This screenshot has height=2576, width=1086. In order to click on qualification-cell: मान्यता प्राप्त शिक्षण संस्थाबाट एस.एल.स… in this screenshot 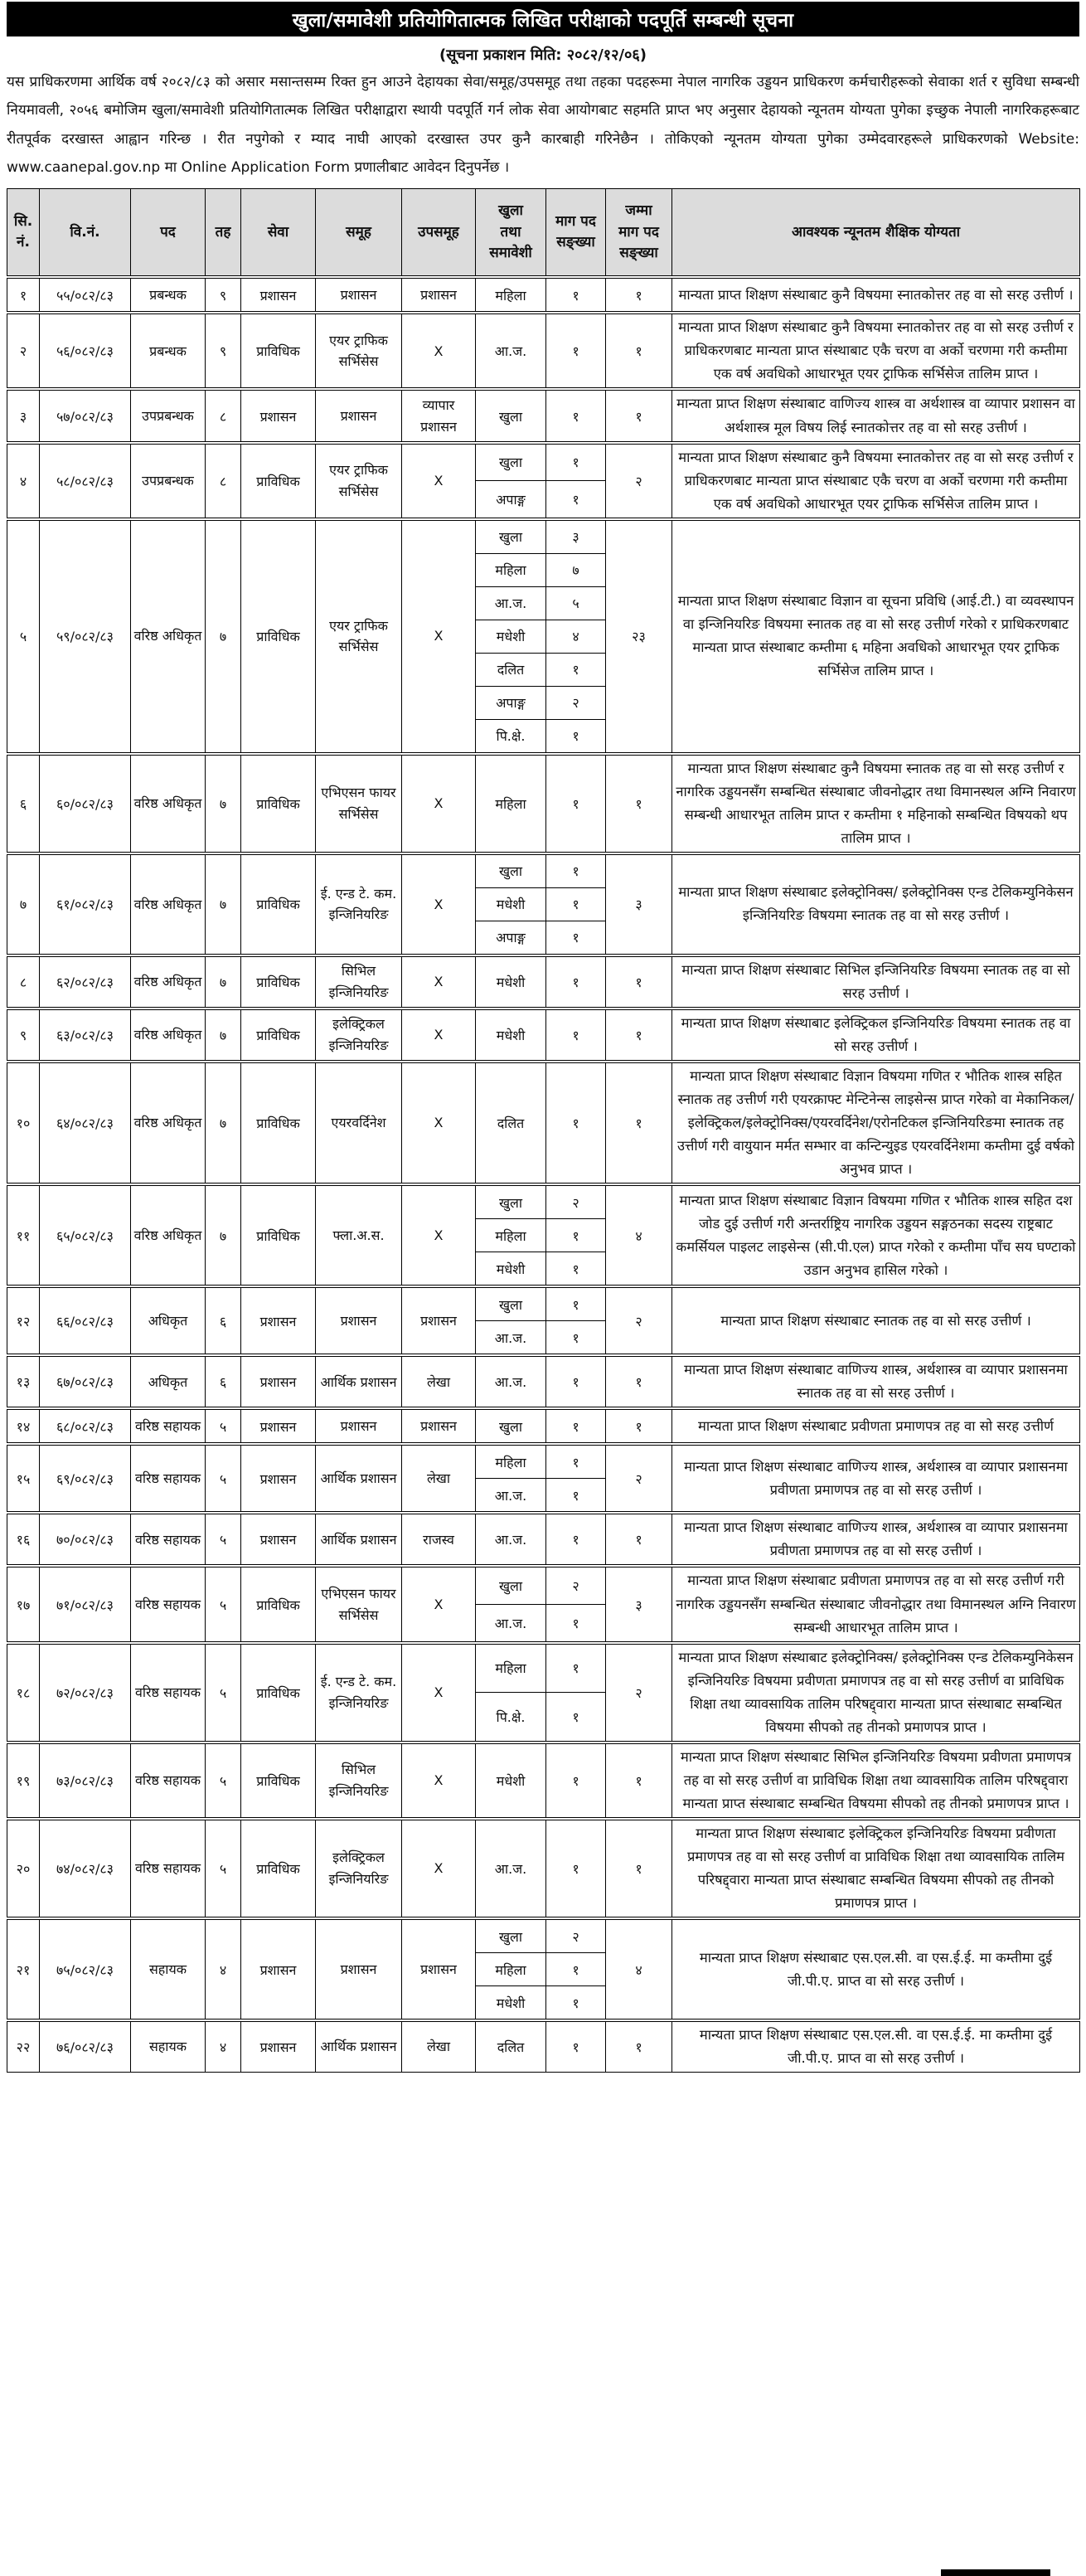, I will do `click(875, 2046)`.